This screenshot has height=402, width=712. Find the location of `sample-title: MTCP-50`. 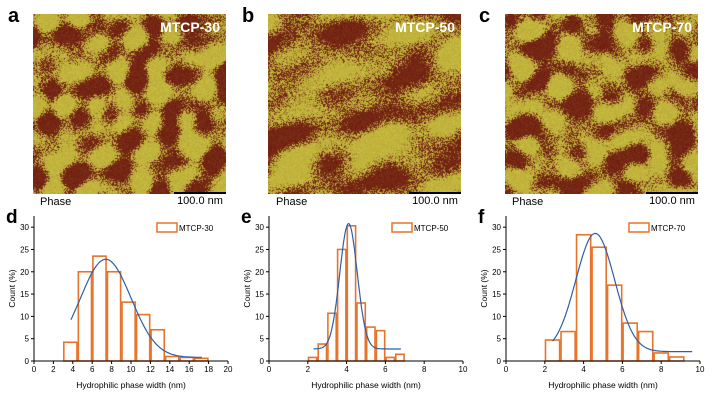

sample-title: MTCP-50 is located at coordinates (425, 27).